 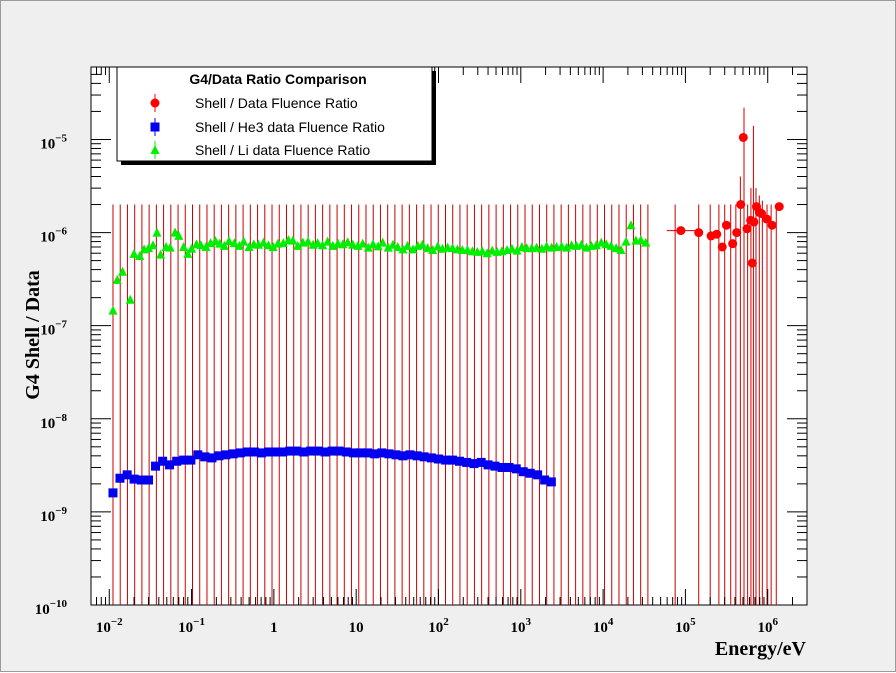 I want to click on x-tick-label: 1, so click(x=274, y=628).